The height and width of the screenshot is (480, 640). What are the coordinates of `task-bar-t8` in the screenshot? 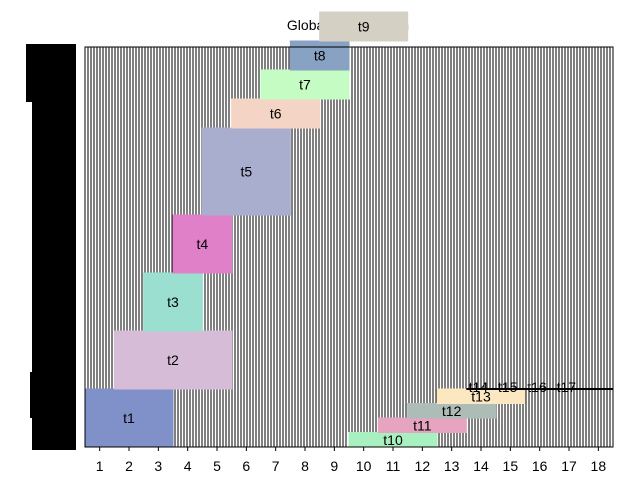 It's located at (319, 55).